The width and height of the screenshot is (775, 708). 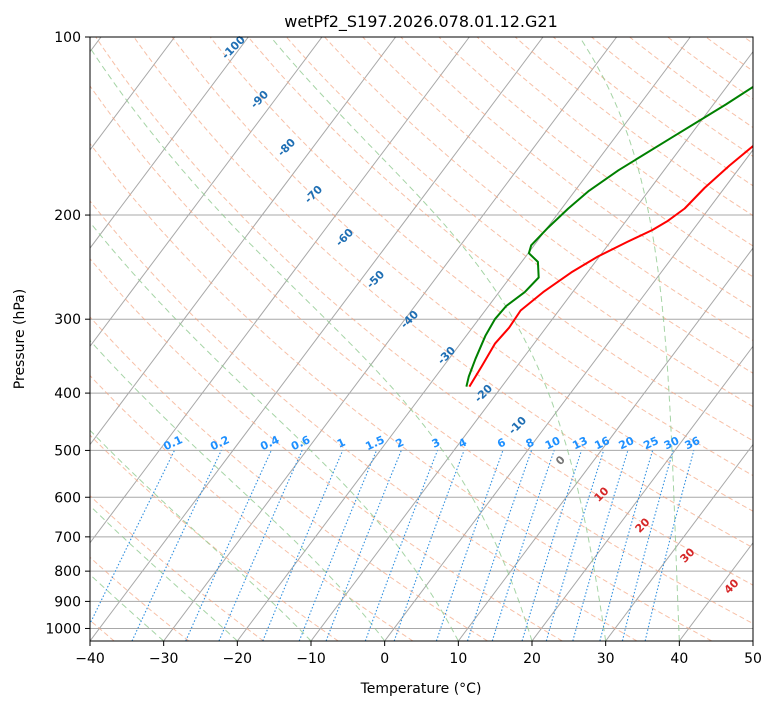 I want to click on chart-title: wetPf2_S197.2026.078.01.12.G21, so click(x=421, y=22).